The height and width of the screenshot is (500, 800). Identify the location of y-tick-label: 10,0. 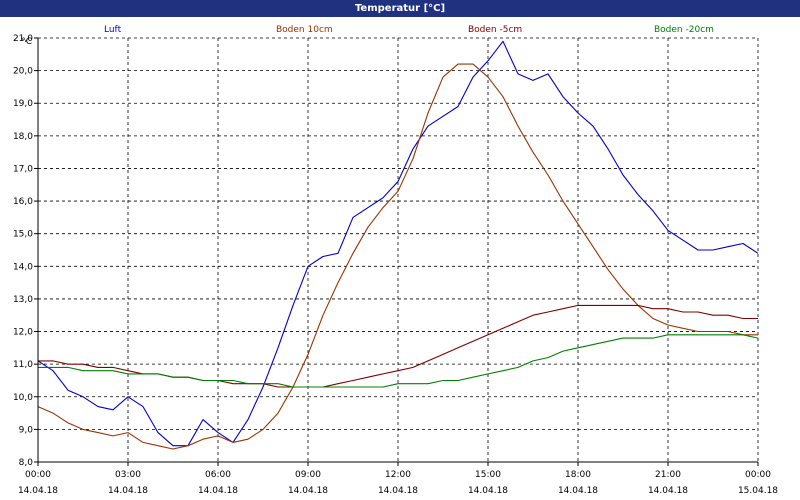
(23, 398).